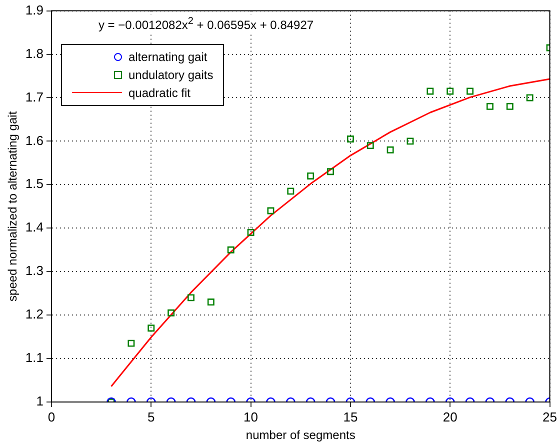  I want to click on x-tick-label: 25, so click(550, 416).